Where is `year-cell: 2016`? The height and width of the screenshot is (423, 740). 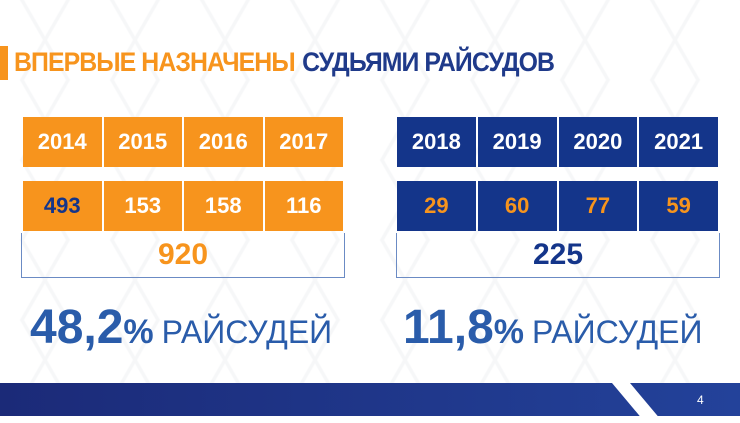
year-cell: 2016 is located at coordinates (223, 142).